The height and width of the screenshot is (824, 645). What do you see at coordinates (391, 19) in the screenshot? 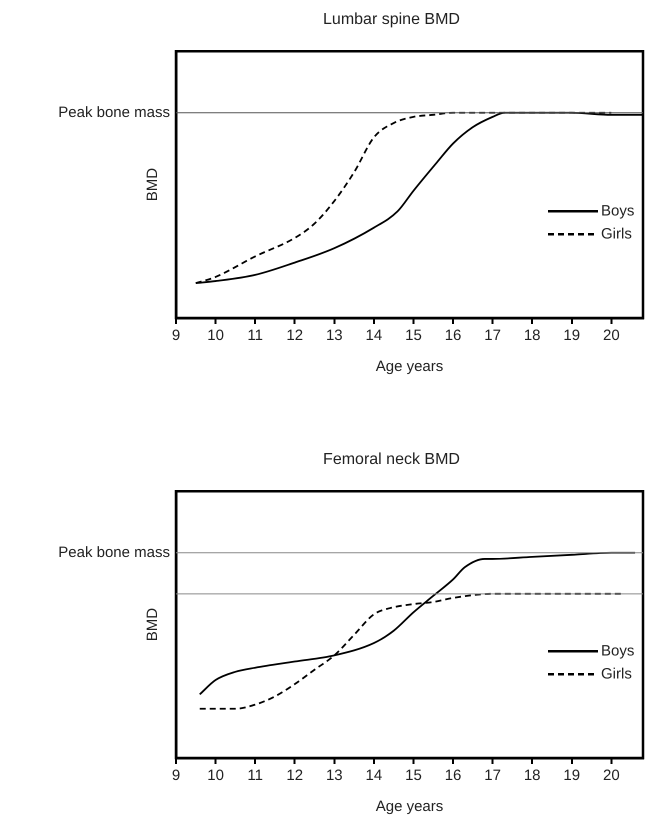
I see `chart-title: Lumbar spine BMD` at bounding box center [391, 19].